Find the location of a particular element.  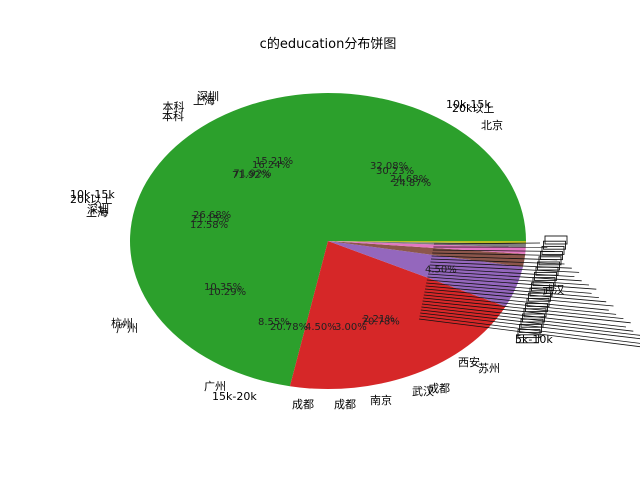

overlap-percent: 71.92% is located at coordinates (251, 175).